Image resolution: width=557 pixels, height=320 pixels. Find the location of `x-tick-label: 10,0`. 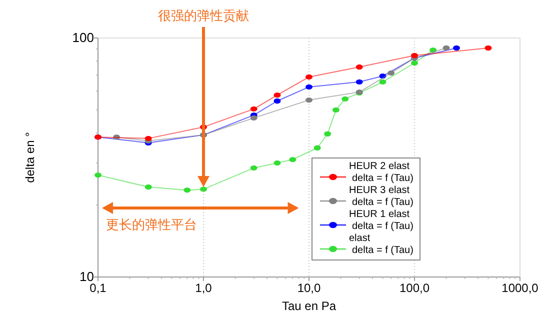

x-tick-label: 10,0 is located at coordinates (309, 288).